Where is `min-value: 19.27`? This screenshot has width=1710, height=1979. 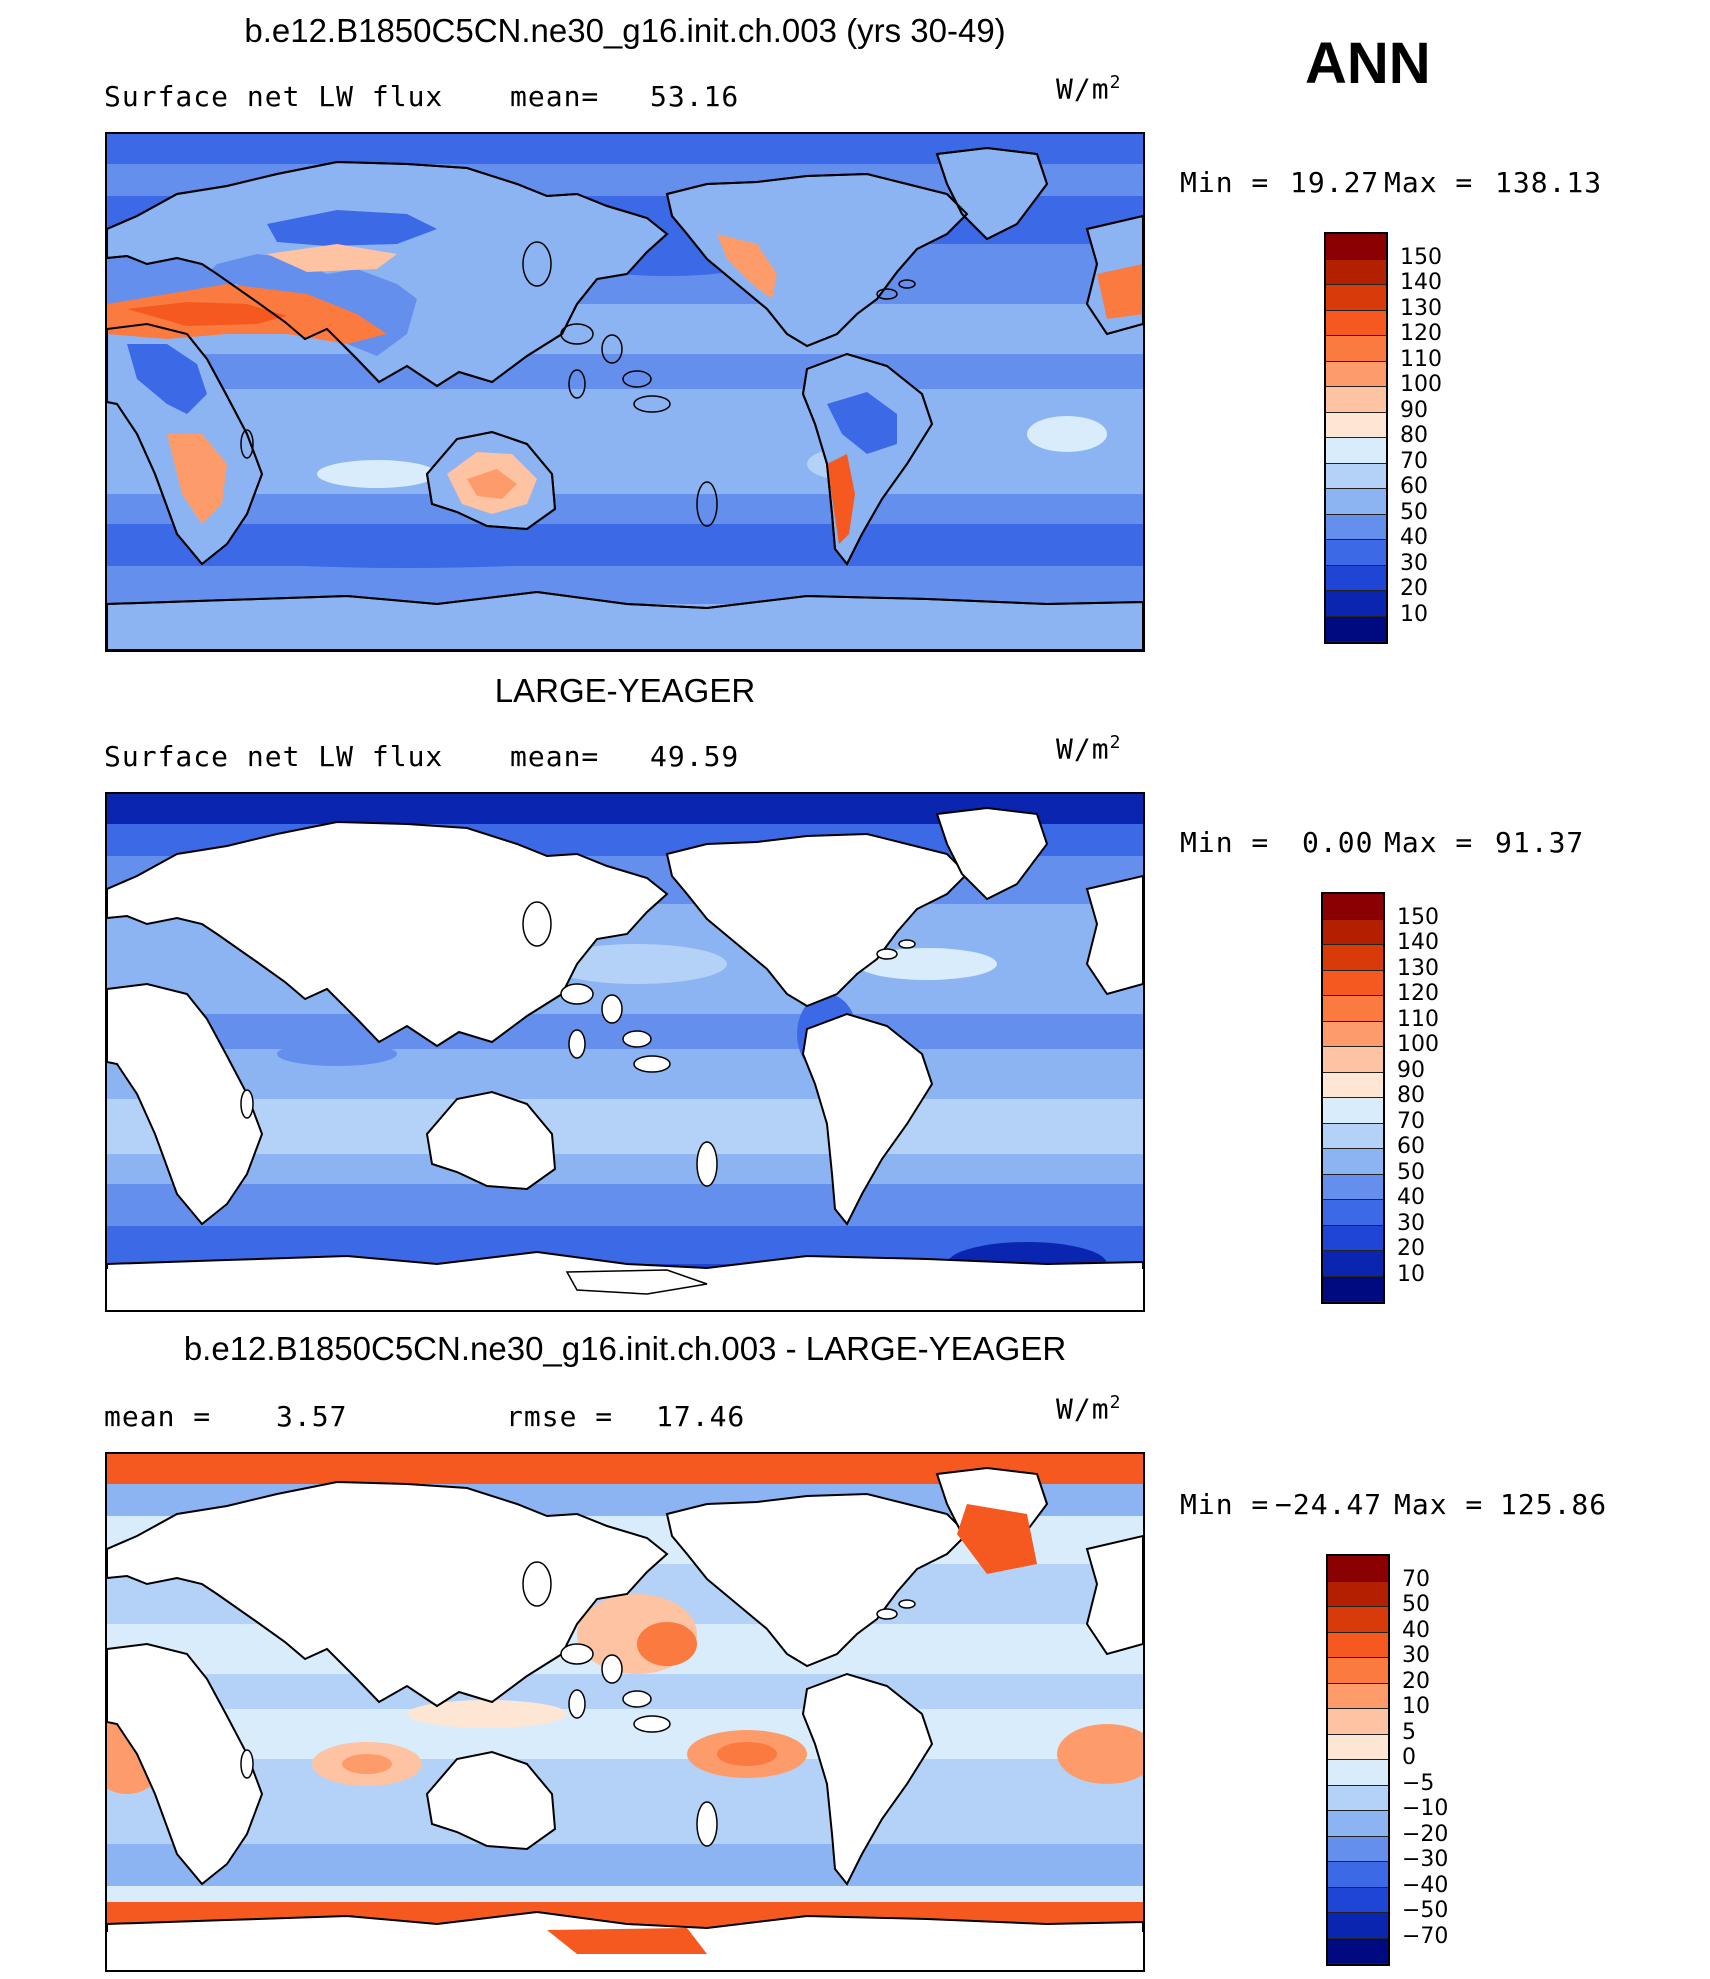 min-value: 19.27 is located at coordinates (1335, 182).